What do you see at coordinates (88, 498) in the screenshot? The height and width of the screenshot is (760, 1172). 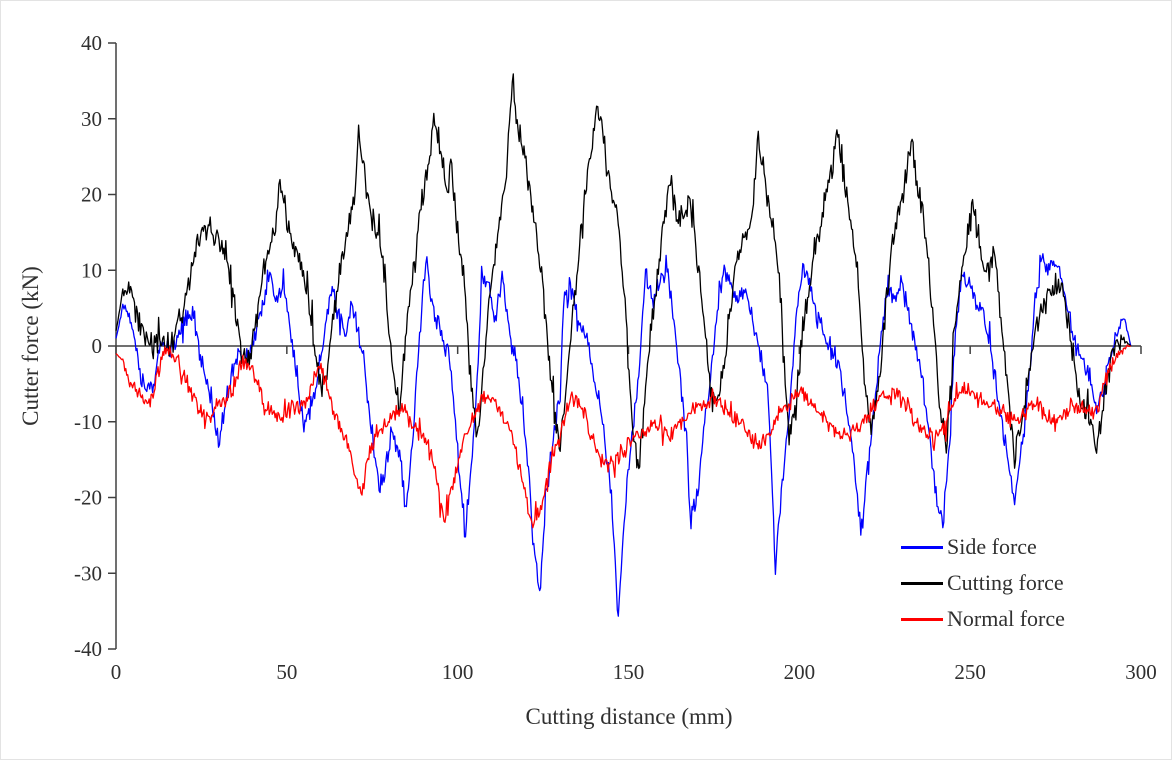 I see `y-tick-label: -20` at bounding box center [88, 498].